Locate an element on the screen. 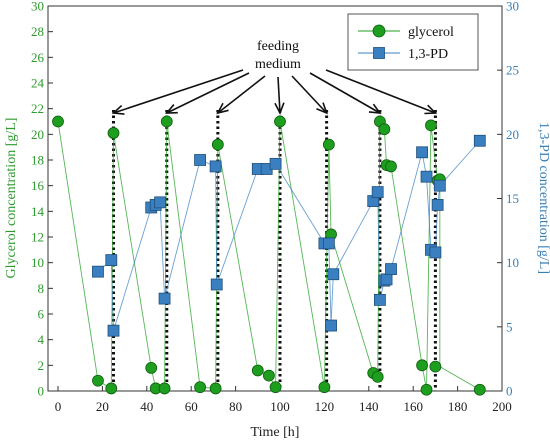 This screenshot has width=550, height=444. y-right-tick-label: 20 is located at coordinates (512, 134).